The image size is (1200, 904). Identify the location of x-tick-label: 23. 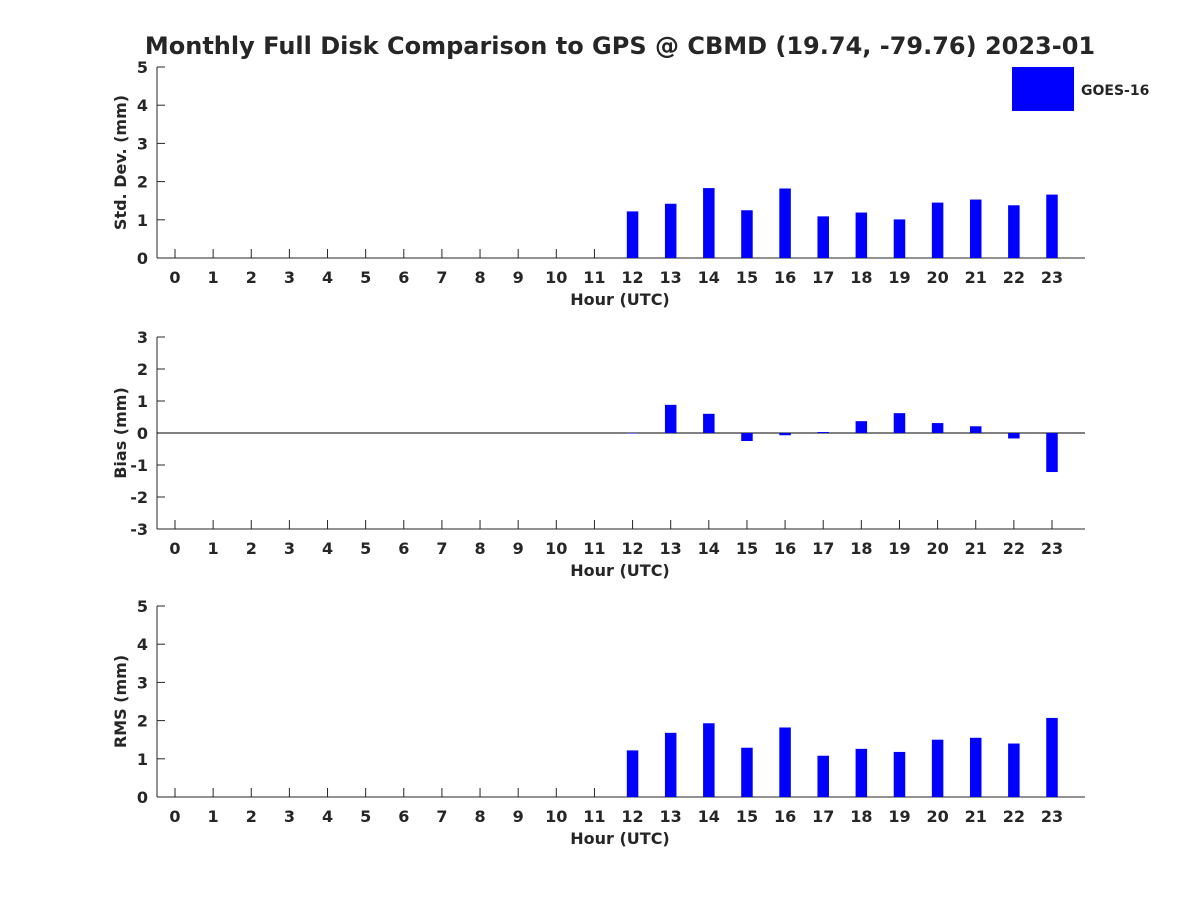
(1052, 548).